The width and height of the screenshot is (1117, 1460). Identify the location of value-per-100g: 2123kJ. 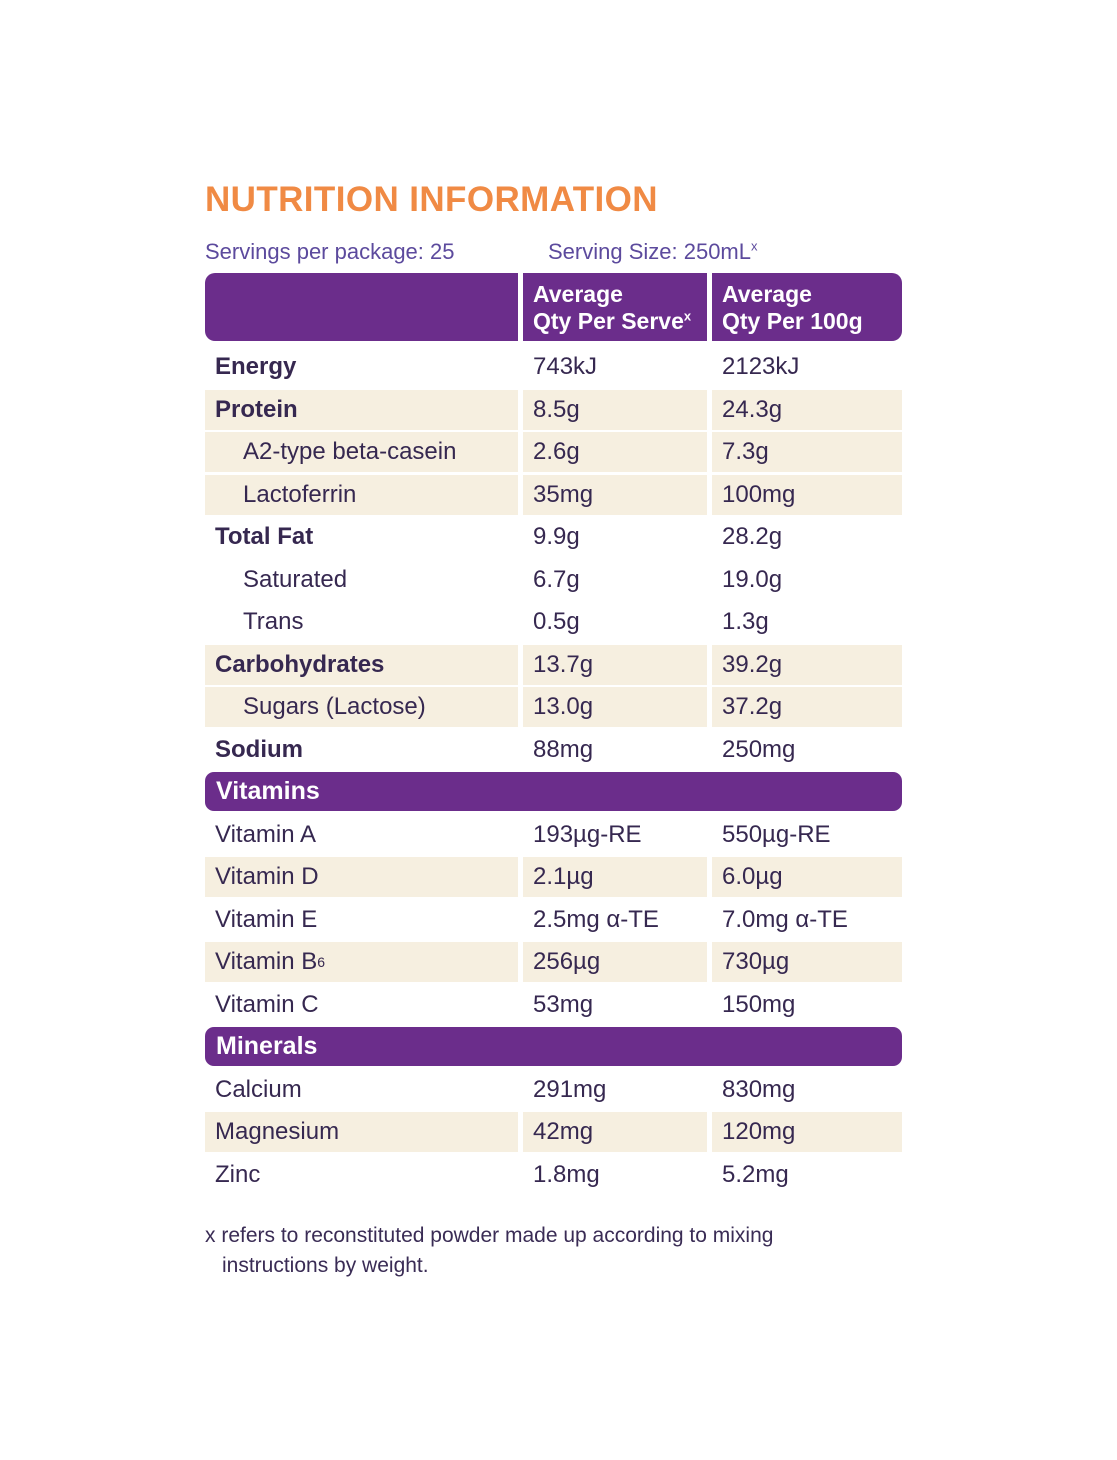
(807, 367).